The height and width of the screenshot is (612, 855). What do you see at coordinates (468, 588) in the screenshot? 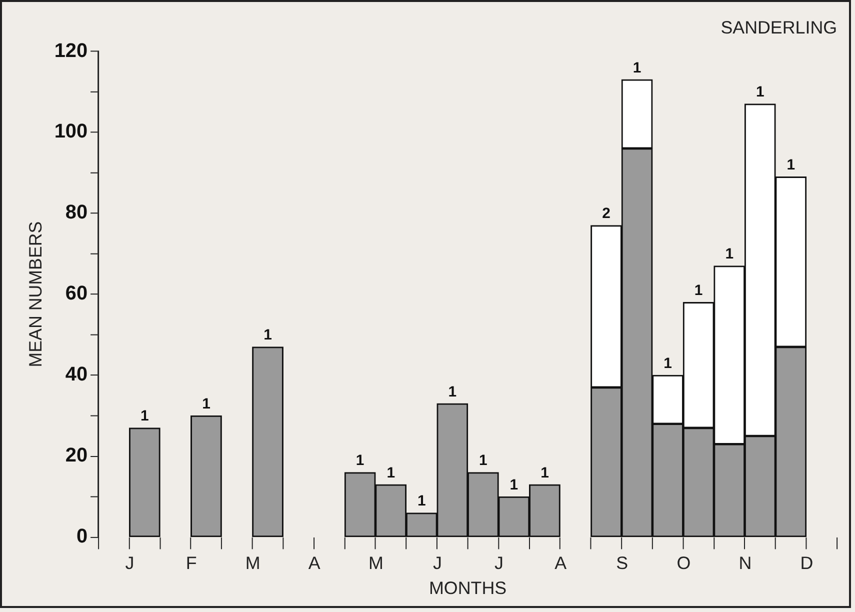
I see `x-axis-title: MONTHS` at bounding box center [468, 588].